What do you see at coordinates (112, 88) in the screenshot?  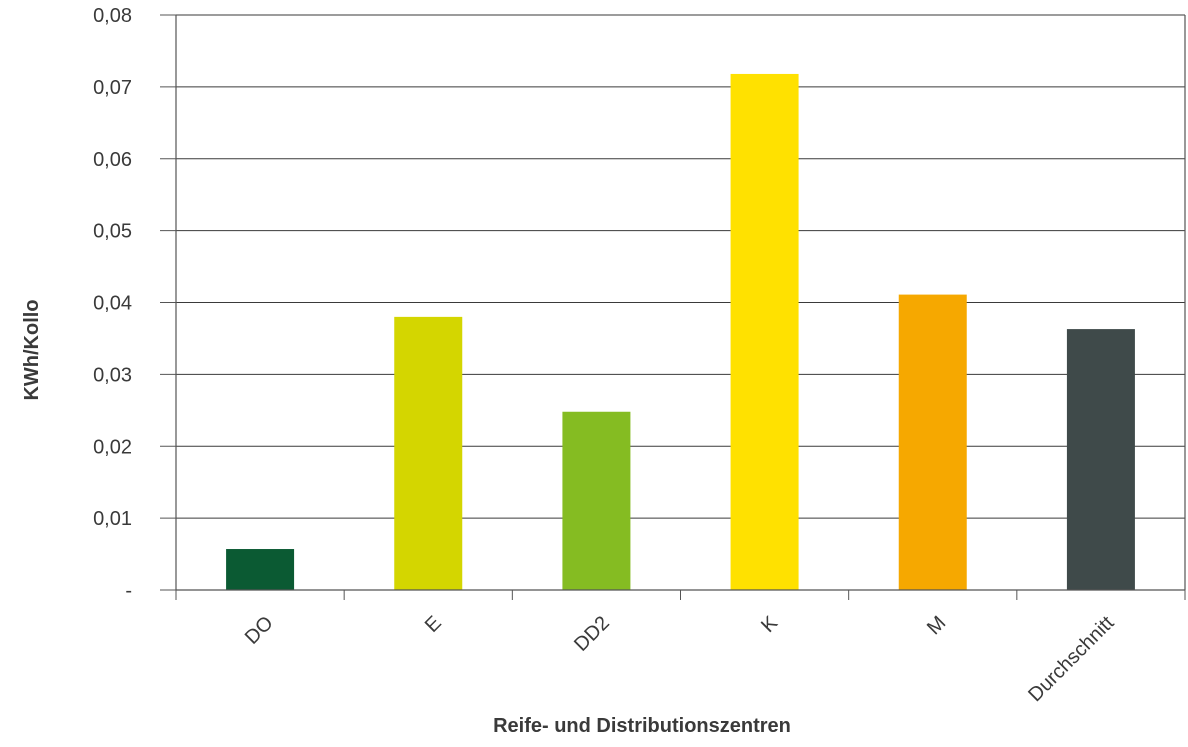 I see `y-tick-label: 0,07` at bounding box center [112, 88].